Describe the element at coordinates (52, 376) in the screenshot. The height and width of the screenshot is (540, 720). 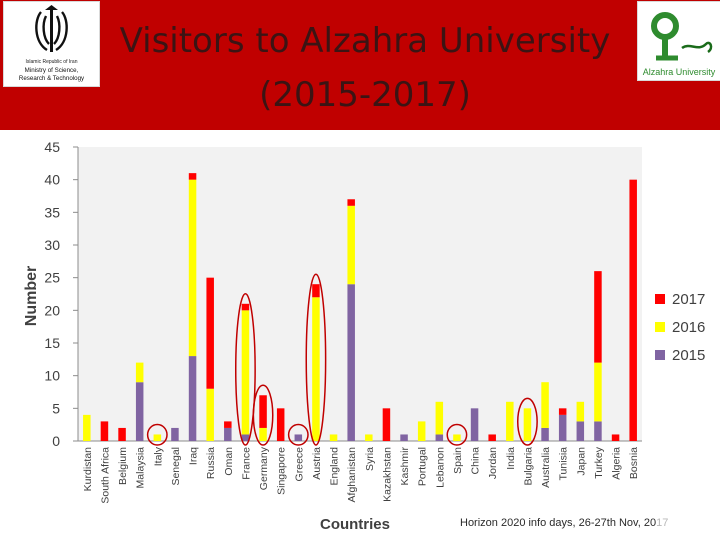
I see `y-tick-label: 10` at that location.